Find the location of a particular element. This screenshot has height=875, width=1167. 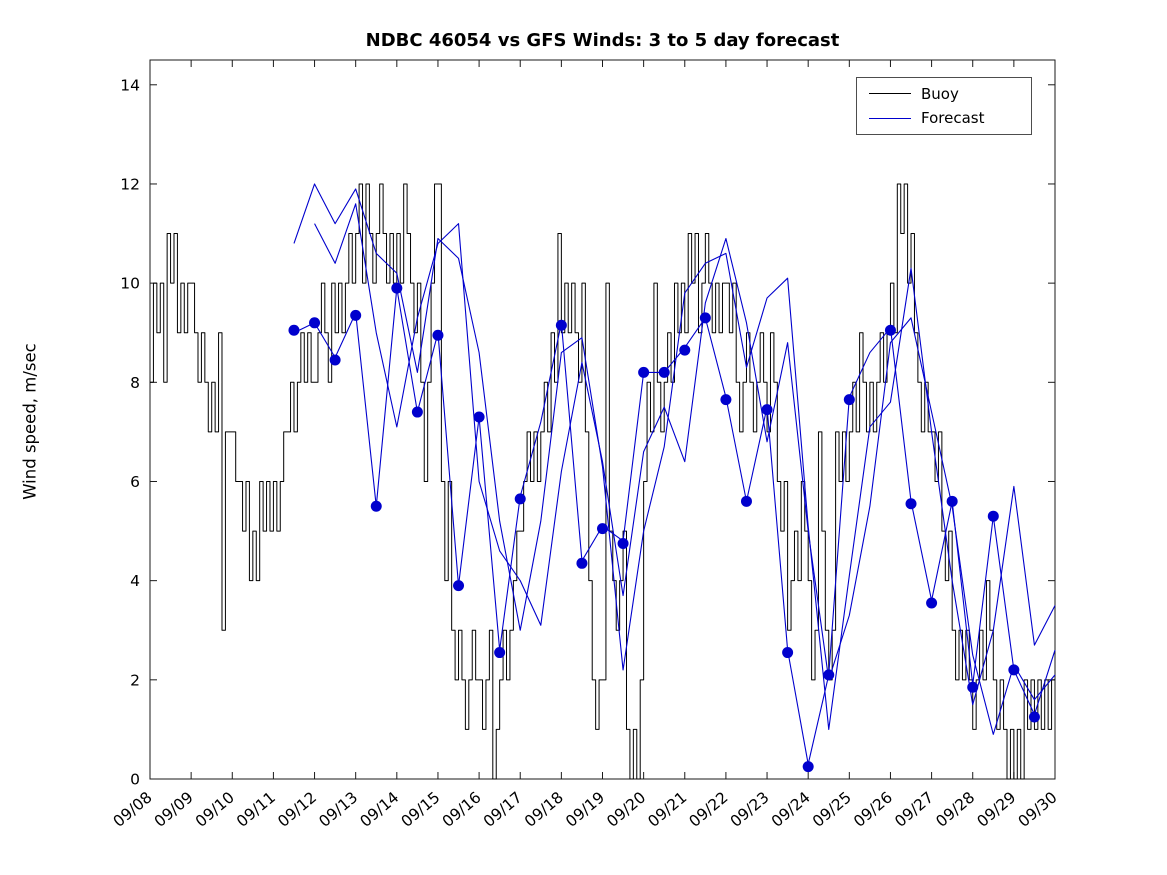

forecast-line-swatch is located at coordinates (890, 118).